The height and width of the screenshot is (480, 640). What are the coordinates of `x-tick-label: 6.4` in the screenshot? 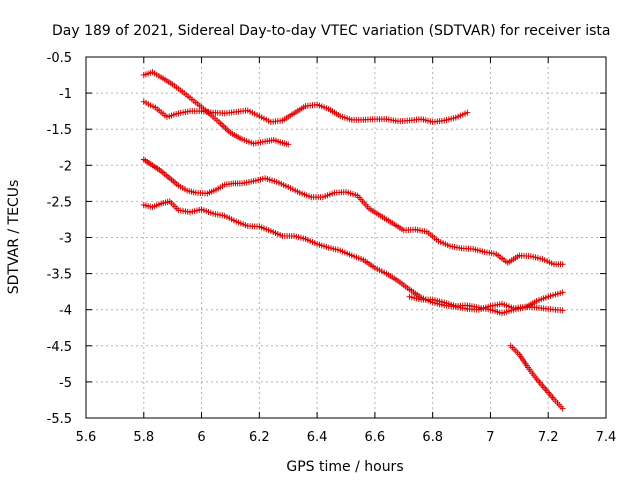 It's located at (317, 437).